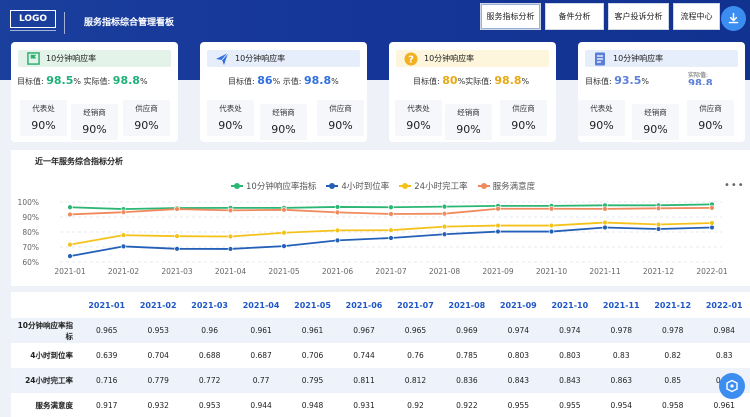 The height and width of the screenshot is (417, 750). Describe the element at coordinates (506, 186) in the screenshot. I see `legend-item-satisfaction: 服务满意度` at that location.